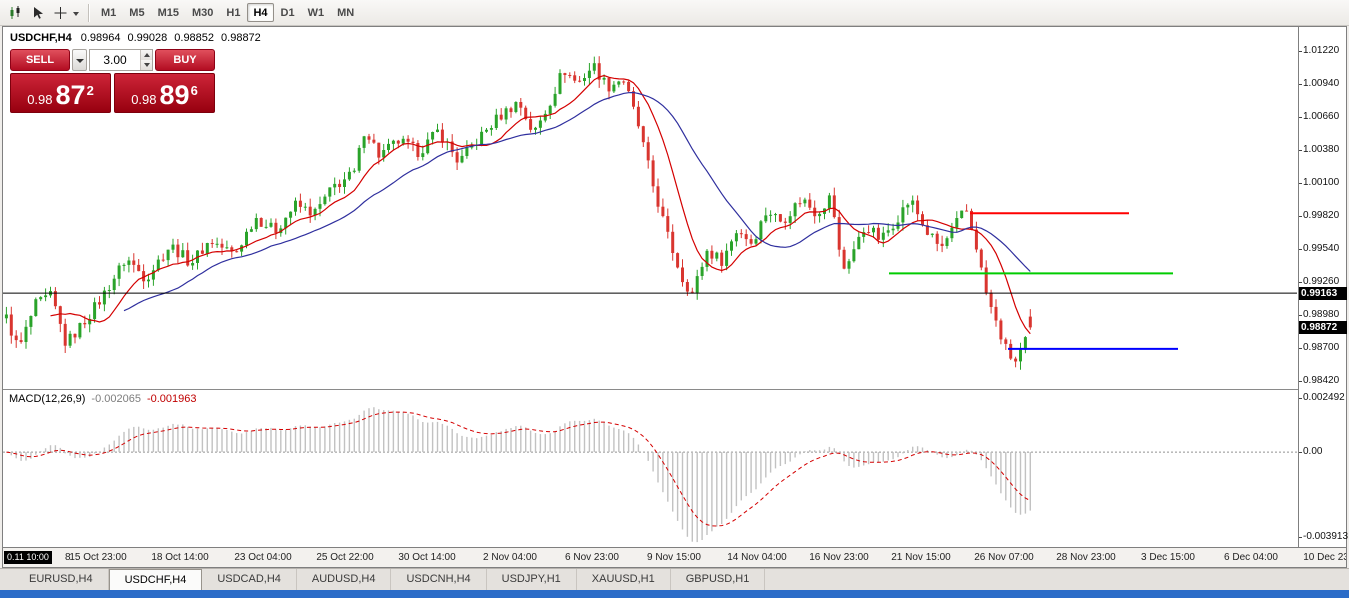  What do you see at coordinates (76, 13) in the screenshot?
I see `cursor-dropdown-caret-icon` at bounding box center [76, 13].